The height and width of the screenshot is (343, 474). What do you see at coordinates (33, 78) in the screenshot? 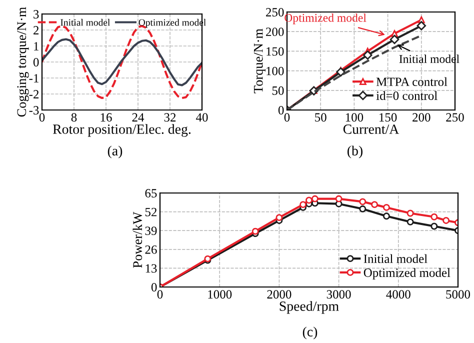
I see `y-tick-label: -1` at bounding box center [33, 78].